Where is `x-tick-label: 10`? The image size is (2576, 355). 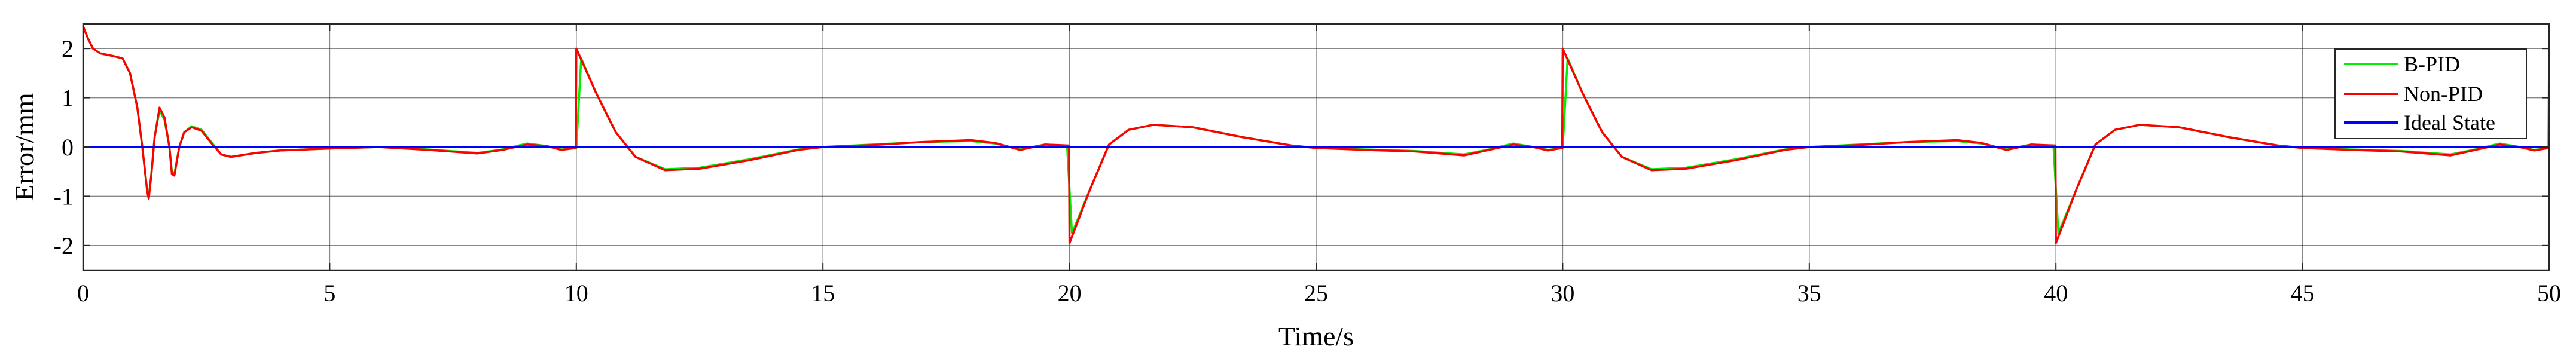
x-tick-label: 10 is located at coordinates (576, 293).